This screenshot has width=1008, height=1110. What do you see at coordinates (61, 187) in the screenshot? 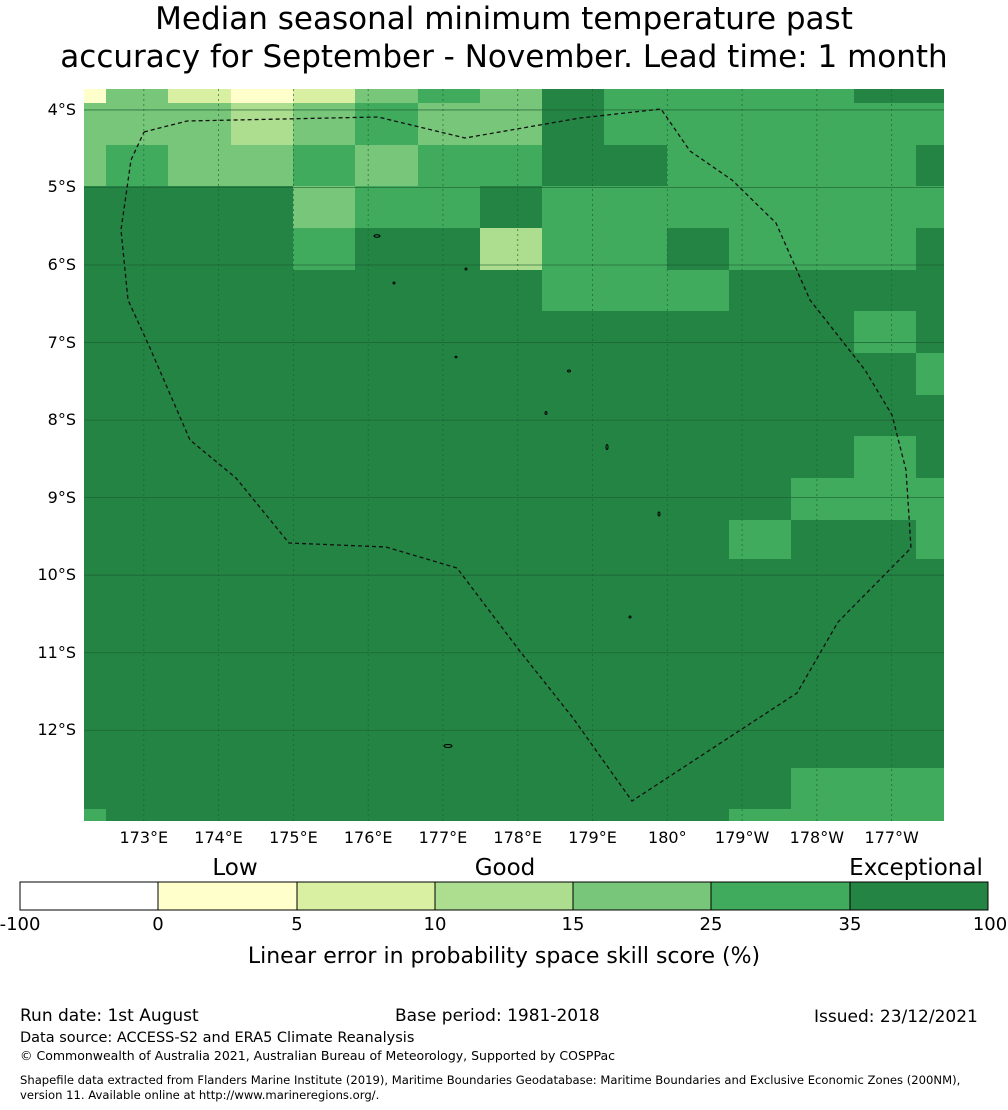
I see `latitude-label: 5°S` at bounding box center [61, 187].